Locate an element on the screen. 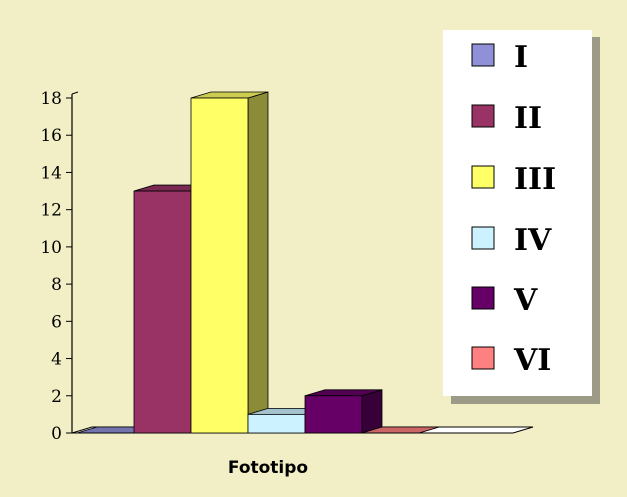 This screenshot has width=627, height=497. y-tick-label: 14 is located at coordinates (51, 173).